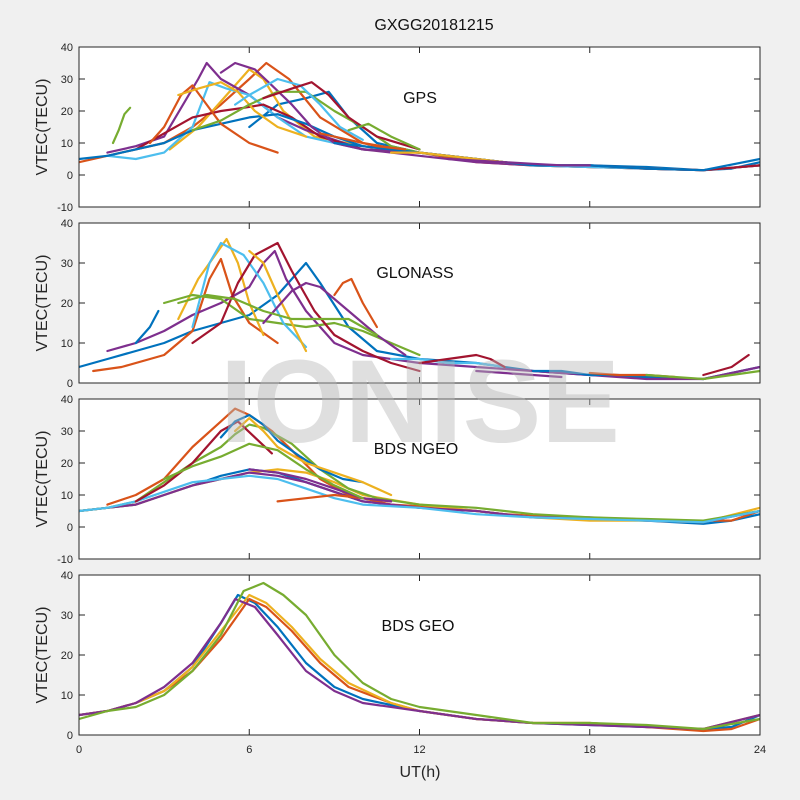 The width and height of the screenshot is (800, 800). Describe the element at coordinates (433, 25) in the screenshot. I see `figure-title: GXGG20181215` at that location.